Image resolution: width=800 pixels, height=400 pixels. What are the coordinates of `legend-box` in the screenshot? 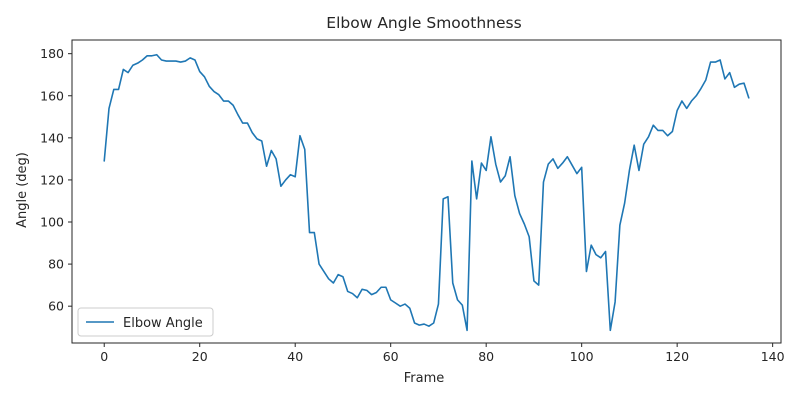 It's located at (145, 322).